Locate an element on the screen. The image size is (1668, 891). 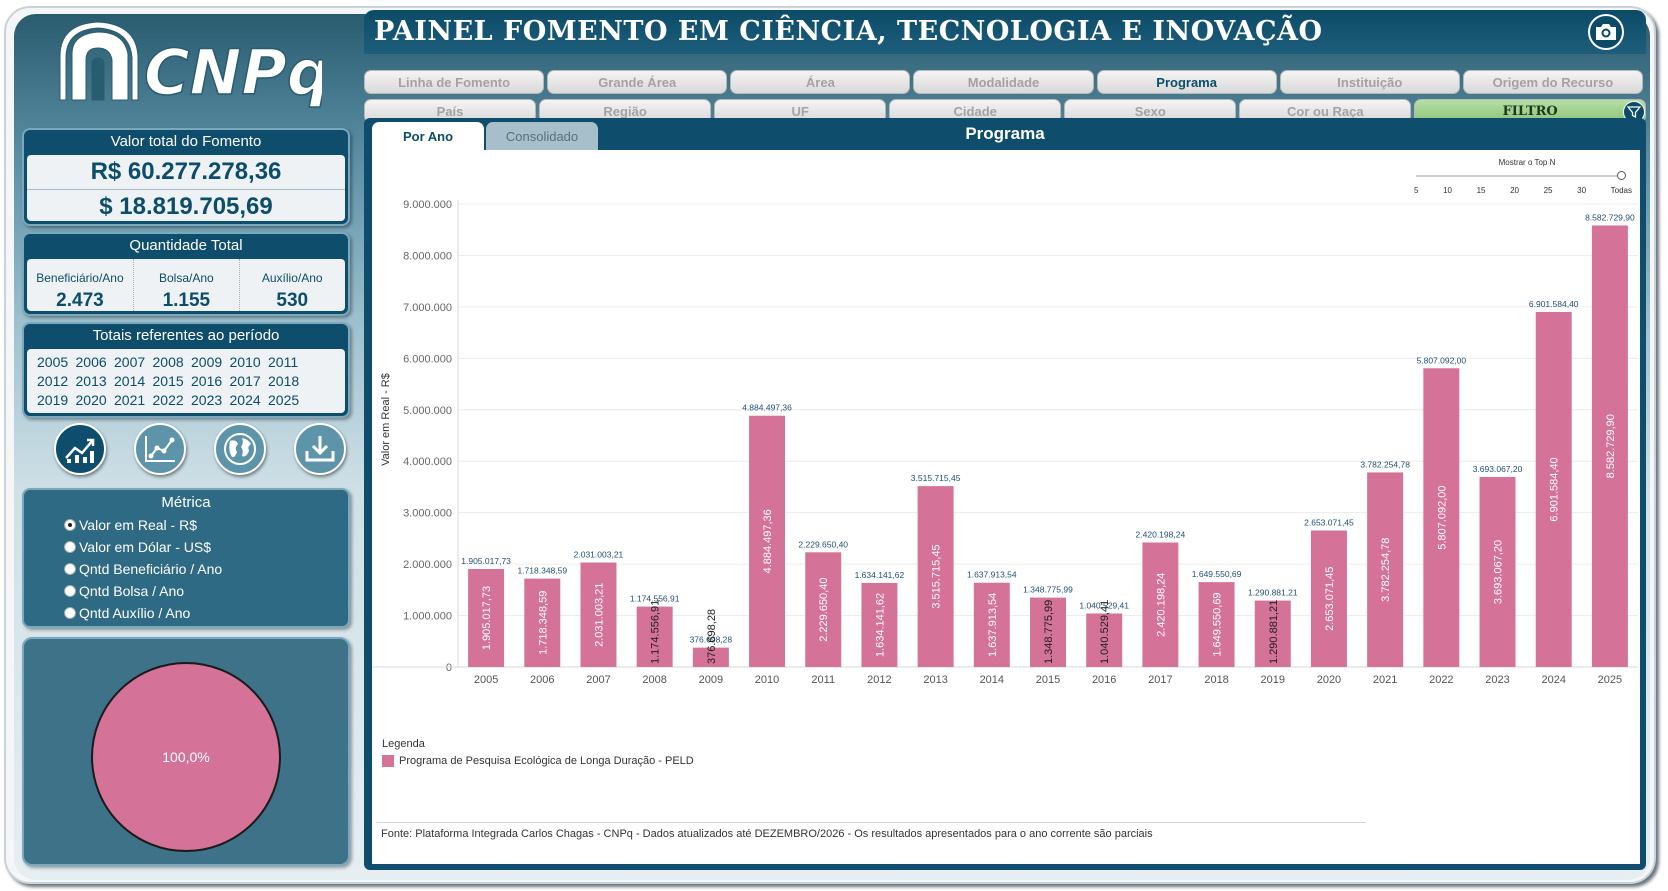
bar-2022 is located at coordinates (1441, 517).